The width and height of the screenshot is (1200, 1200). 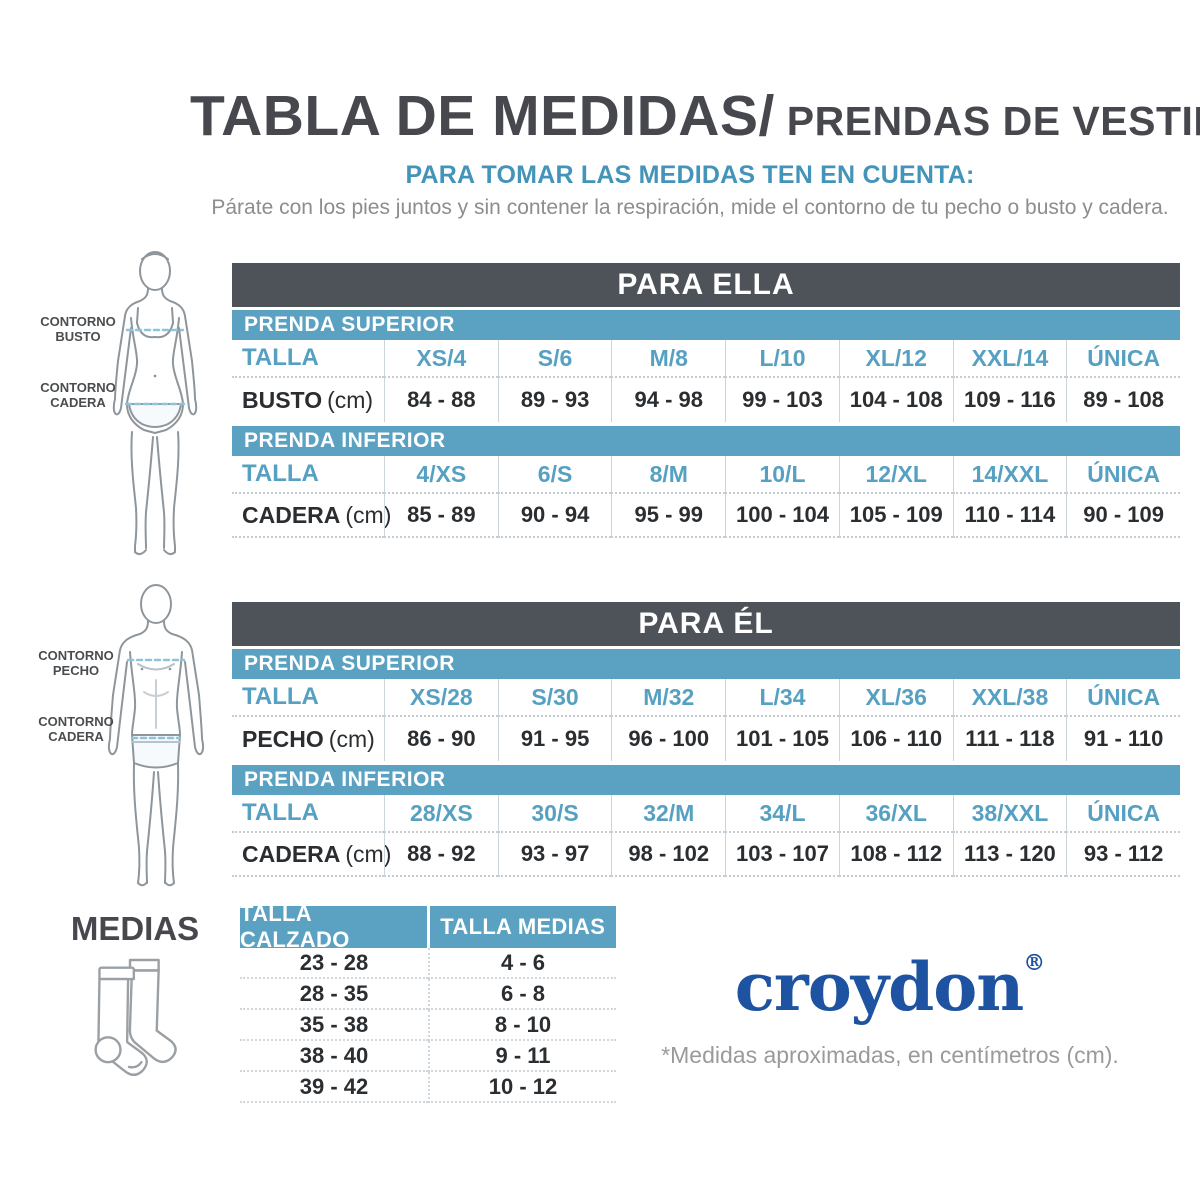 What do you see at coordinates (895, 698) in the screenshot?
I see `size-cell: XL/36` at bounding box center [895, 698].